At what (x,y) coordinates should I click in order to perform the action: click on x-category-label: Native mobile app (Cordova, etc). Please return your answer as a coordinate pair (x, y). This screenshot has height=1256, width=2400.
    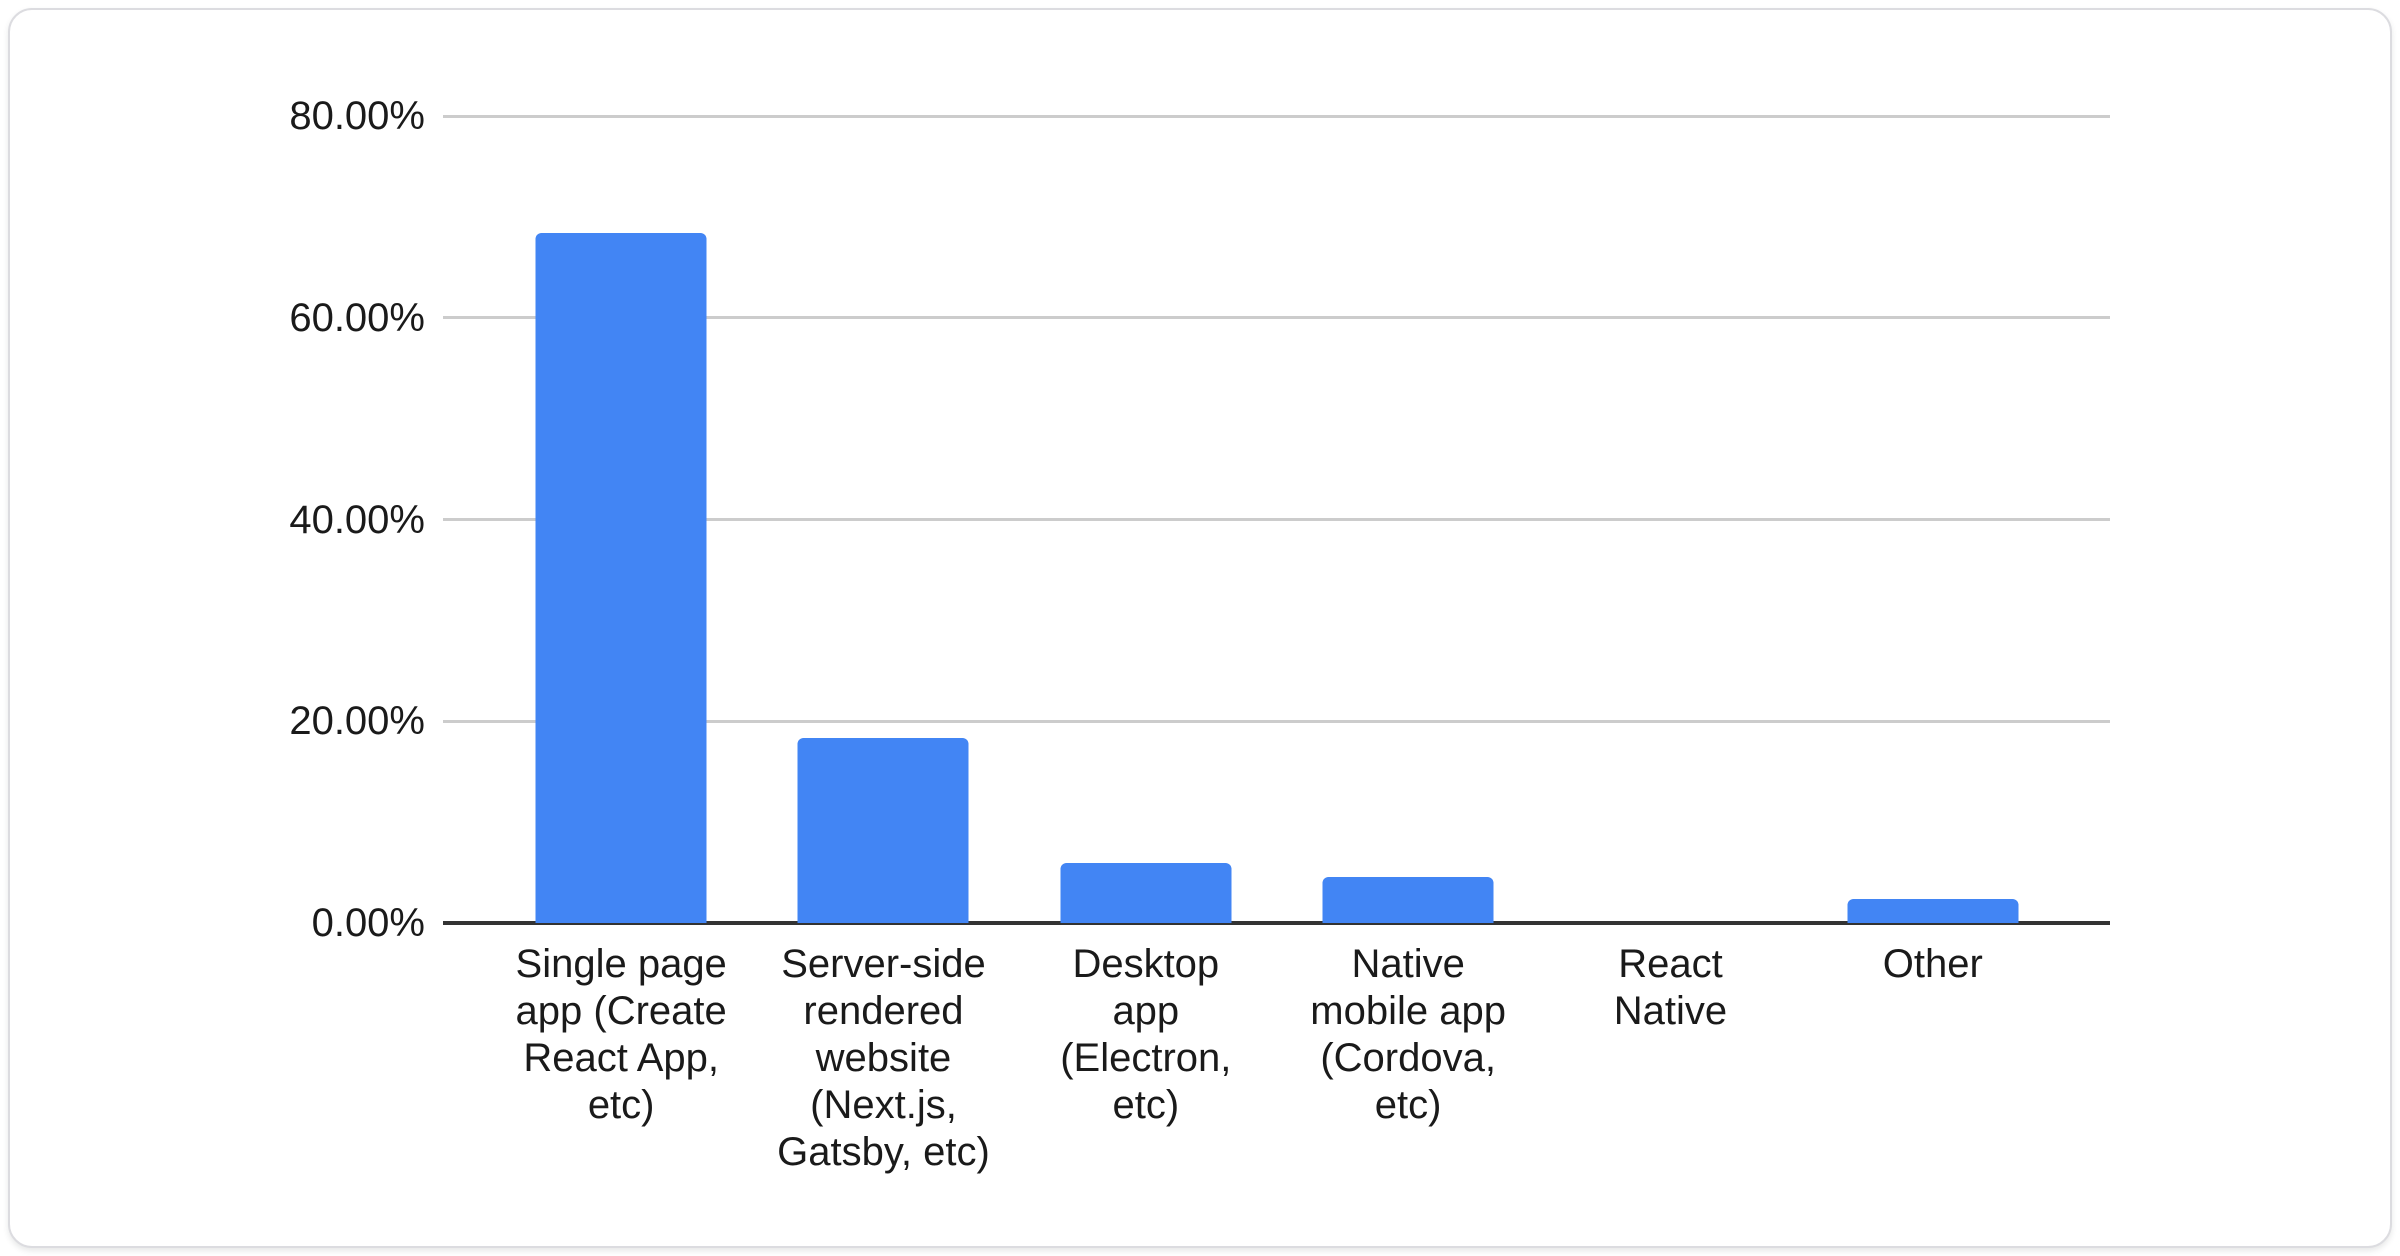
    Looking at the image, I should click on (1408, 1034).